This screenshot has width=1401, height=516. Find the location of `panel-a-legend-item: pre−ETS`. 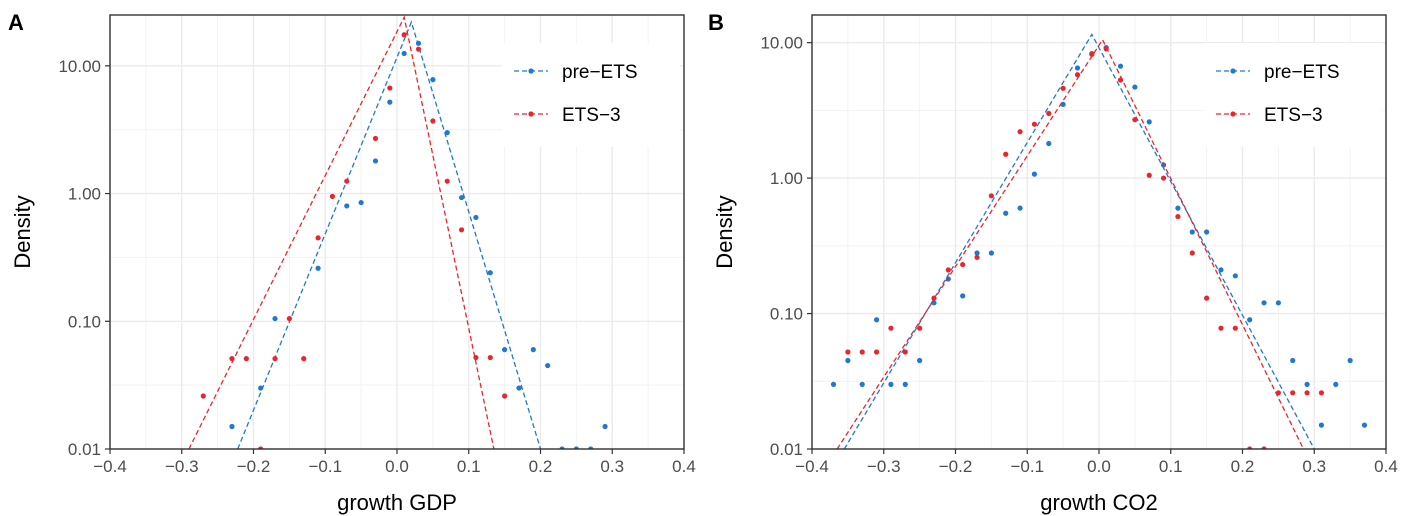

panel-a-legend-item: pre−ETS is located at coordinates (576, 72).